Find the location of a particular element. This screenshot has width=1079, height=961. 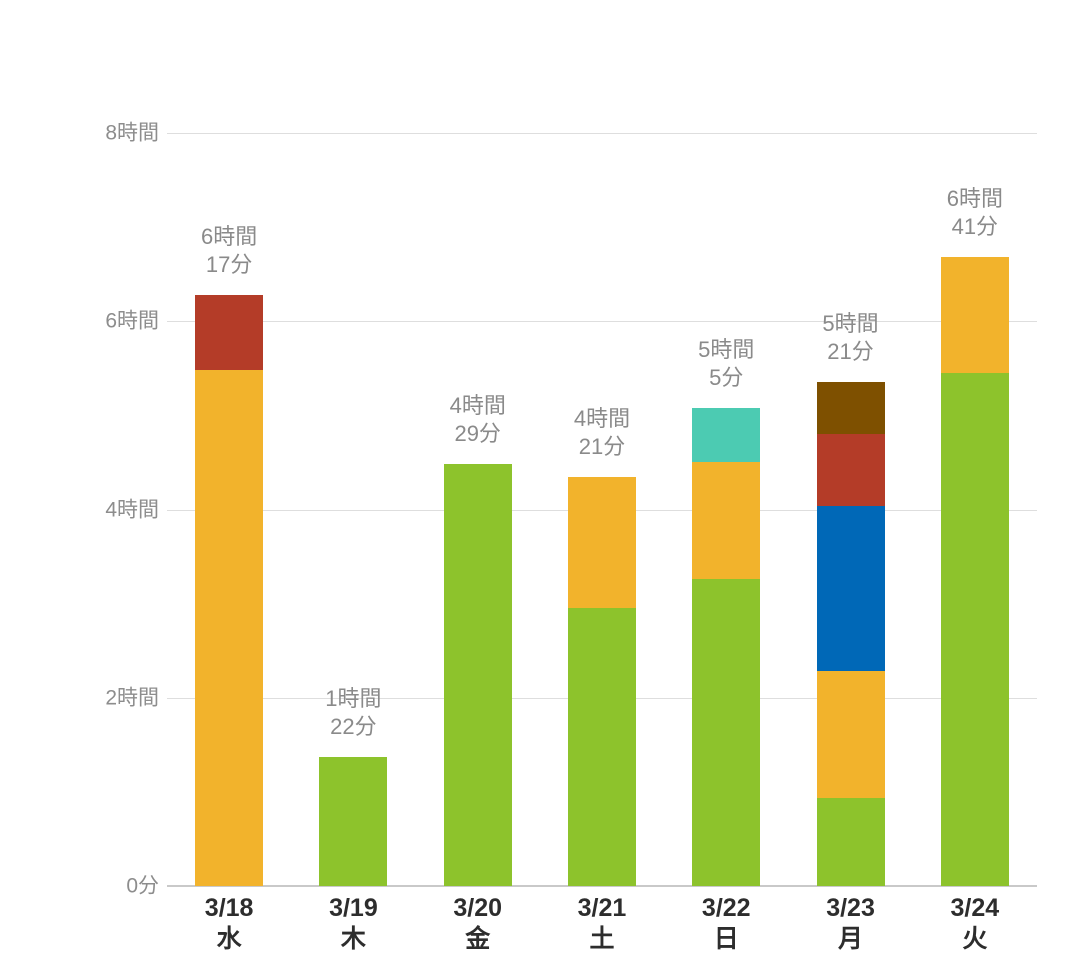

x-tick-date: 3/20 is located at coordinates (478, 908).